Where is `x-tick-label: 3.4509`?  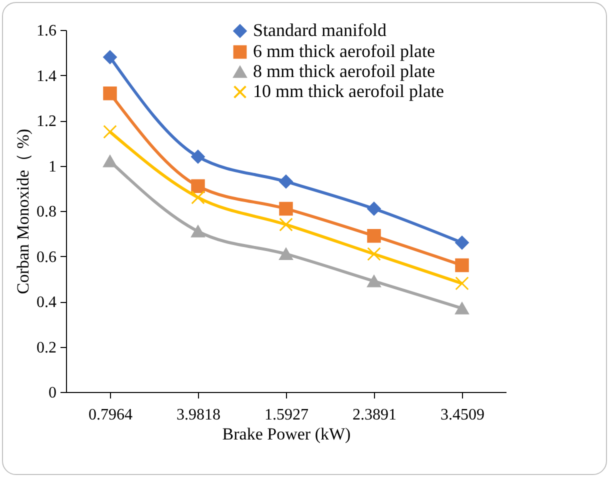 x-tick-label: 3.4509 is located at coordinates (462, 415).